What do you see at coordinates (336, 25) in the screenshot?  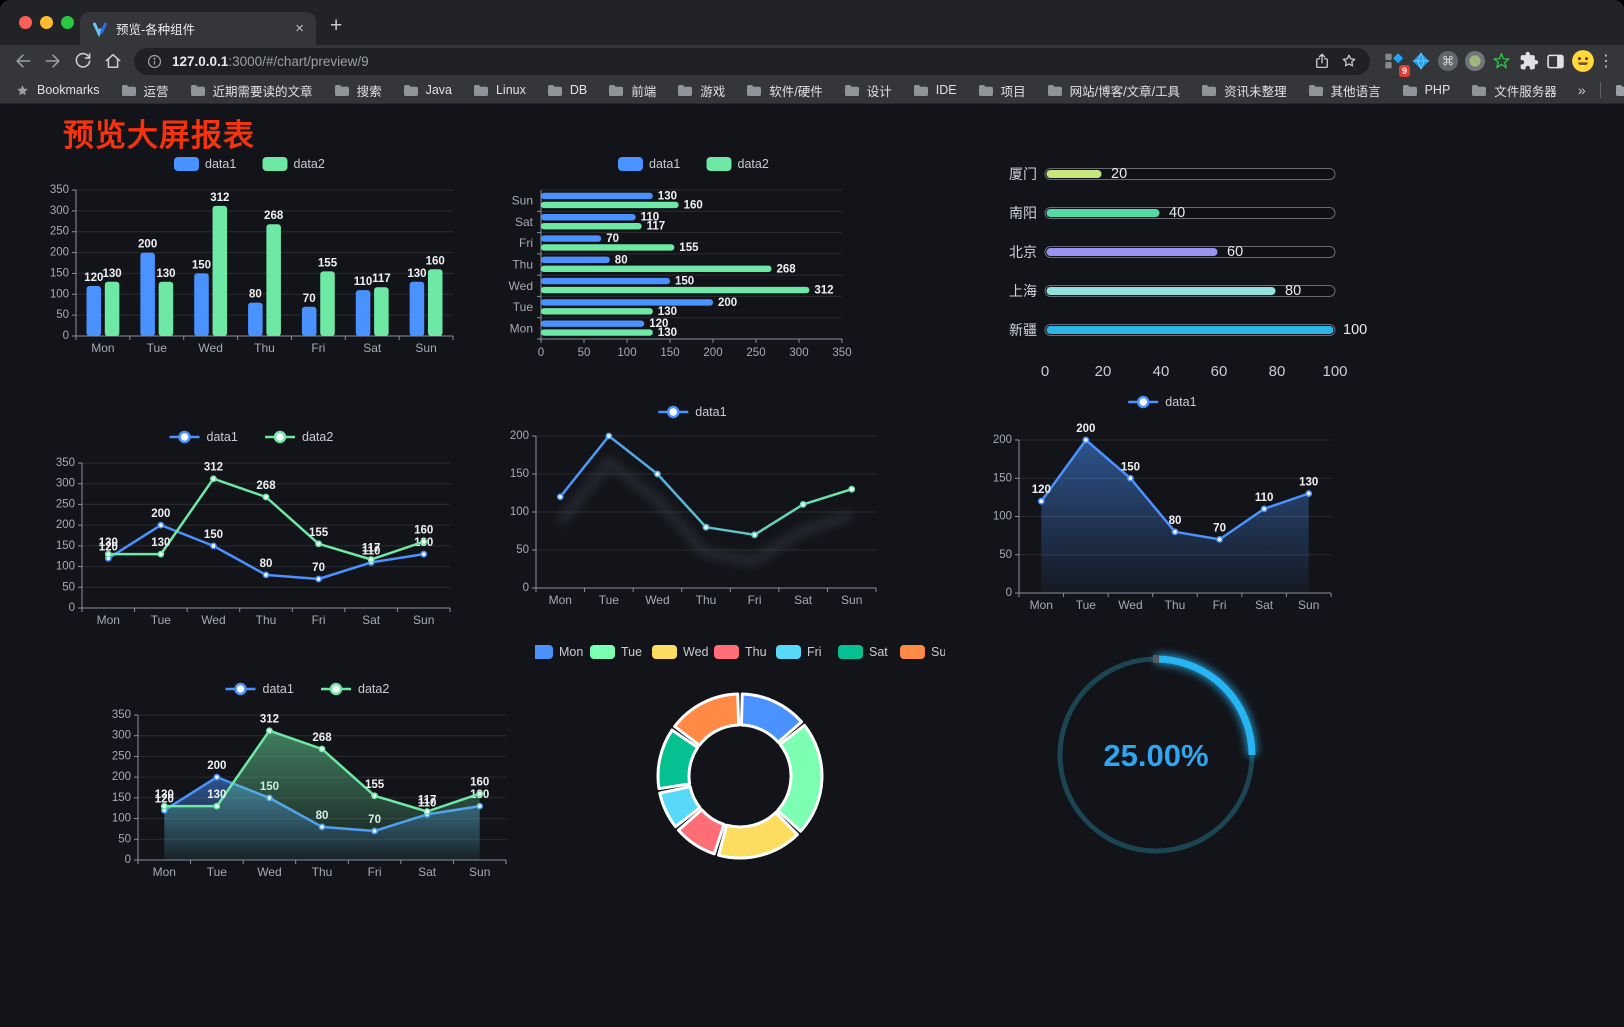 I see `new-tab-button: +` at bounding box center [336, 25].